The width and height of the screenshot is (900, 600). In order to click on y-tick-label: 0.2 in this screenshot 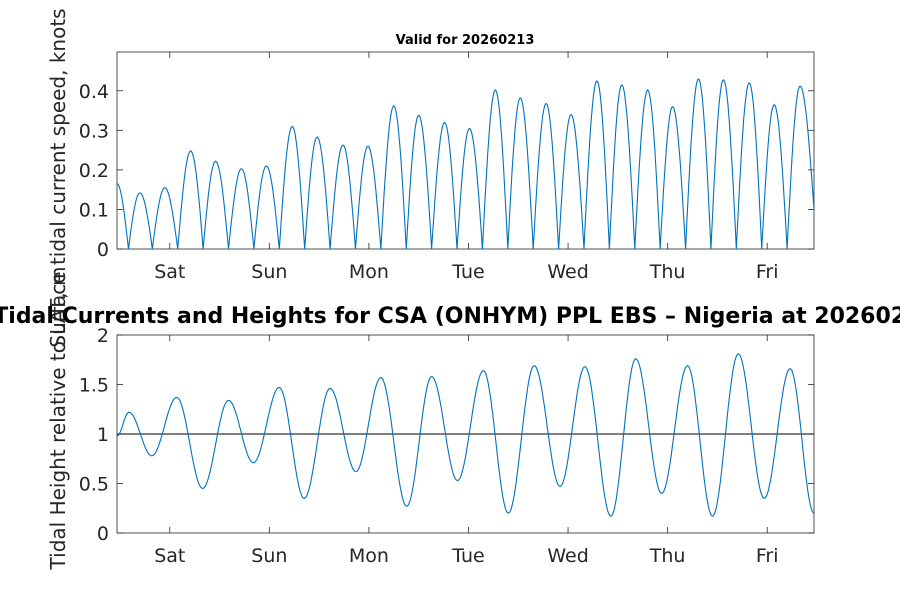, I will do `click(94, 171)`.